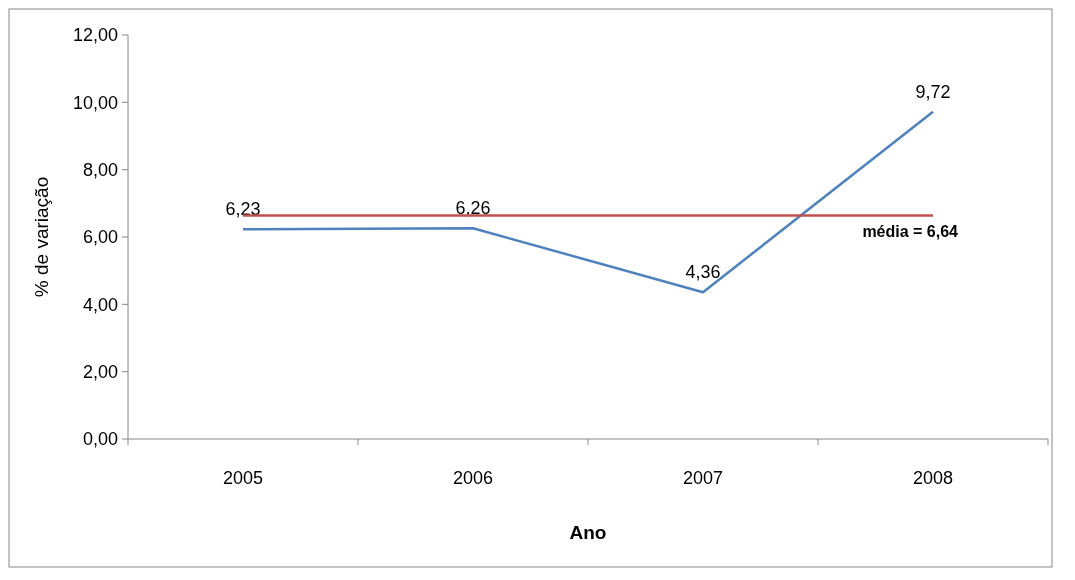  Describe the element at coordinates (588, 532) in the screenshot. I see `x-axis-title: Ano` at that location.